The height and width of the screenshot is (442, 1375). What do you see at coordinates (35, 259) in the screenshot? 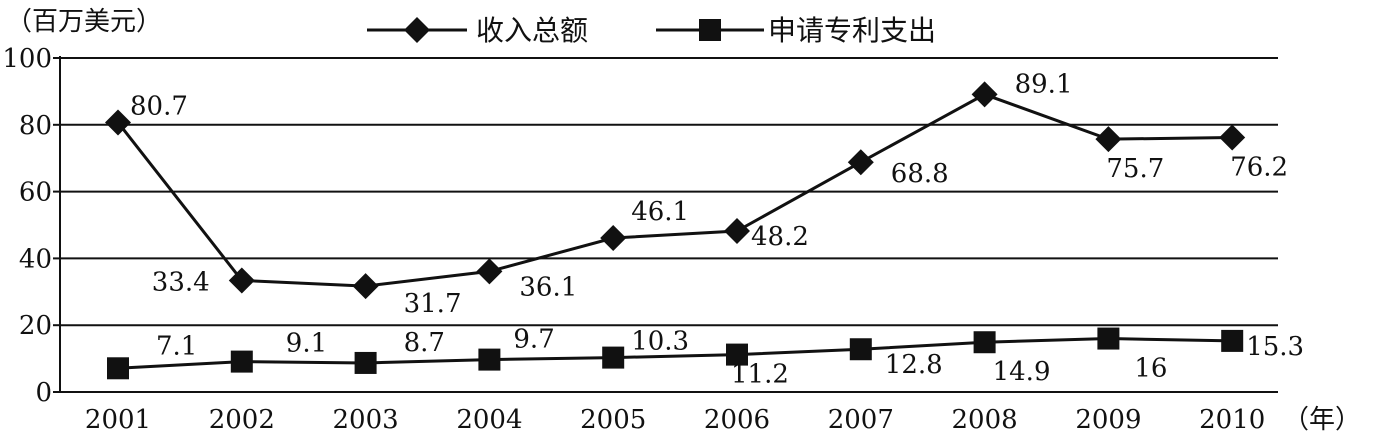
I see `y-tick-label: 40` at bounding box center [35, 259].